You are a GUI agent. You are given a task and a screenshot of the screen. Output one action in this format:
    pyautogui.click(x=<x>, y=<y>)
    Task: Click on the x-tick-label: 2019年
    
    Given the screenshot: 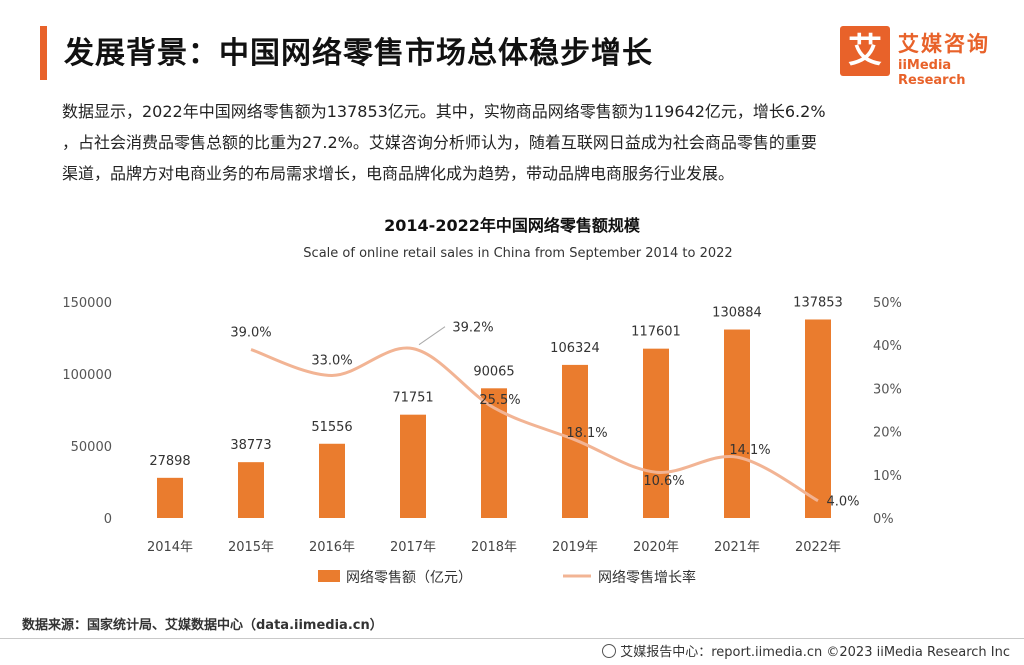 What is the action you would take?
    pyautogui.click(x=575, y=547)
    